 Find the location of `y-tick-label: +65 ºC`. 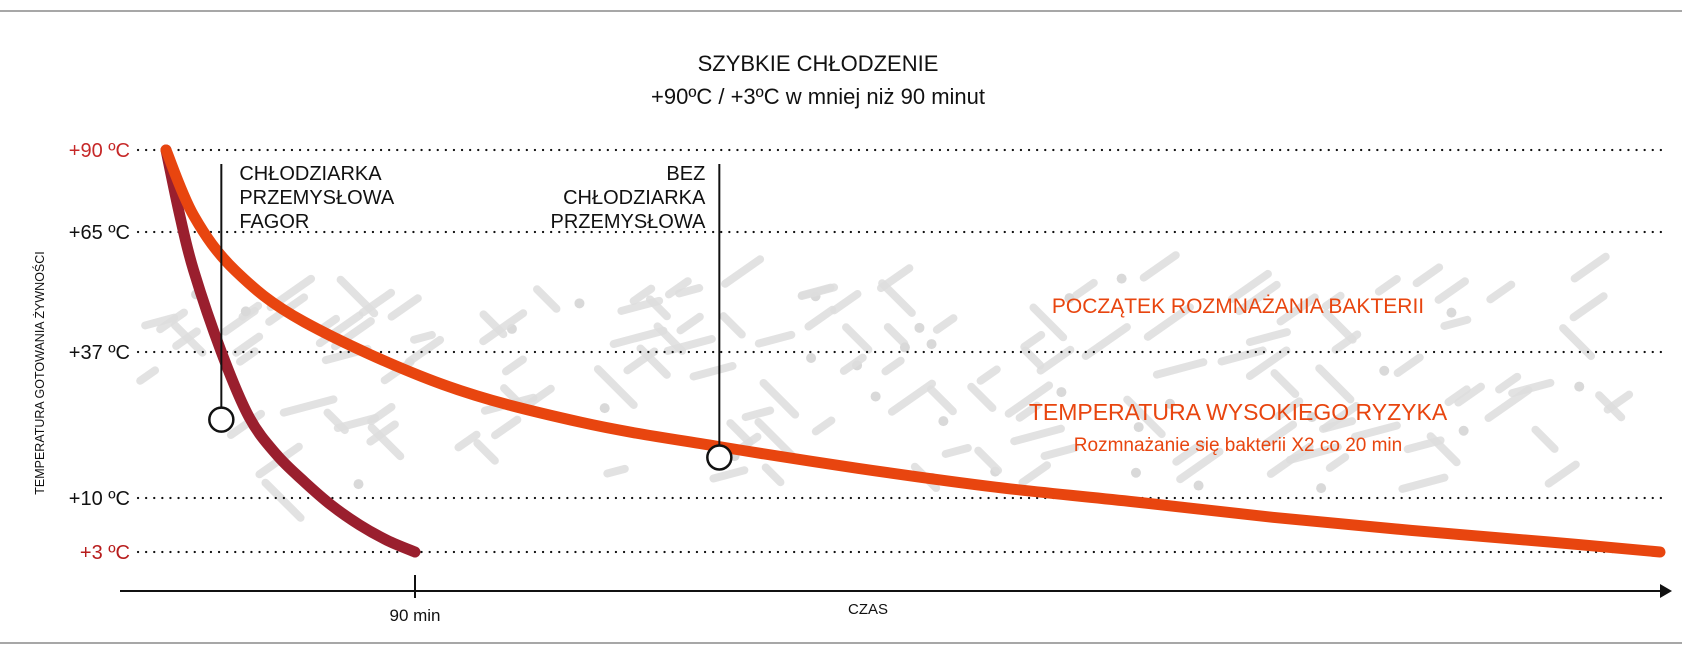

y-tick-label: +65 ºC is located at coordinates (99, 233).